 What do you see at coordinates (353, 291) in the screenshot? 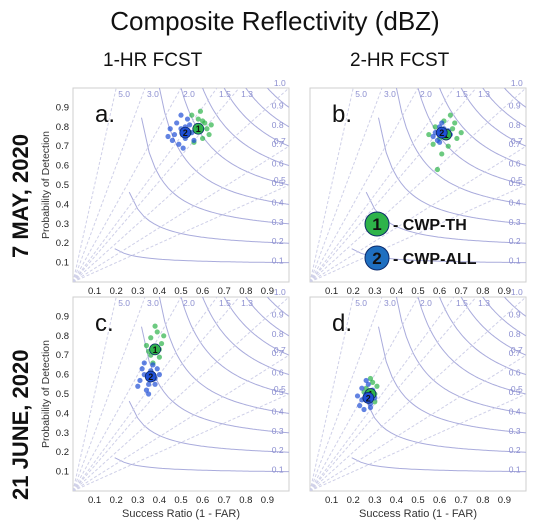
I see `x-tick-label: 0.2` at bounding box center [353, 291].